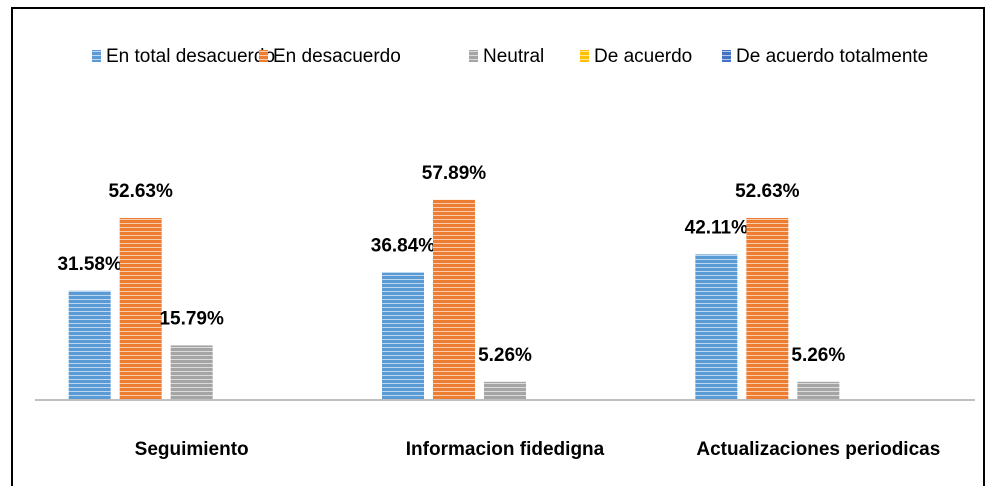 This screenshot has height=486, width=991. Describe the element at coordinates (643, 56) in the screenshot. I see `legend-label: De acuerdo` at that location.